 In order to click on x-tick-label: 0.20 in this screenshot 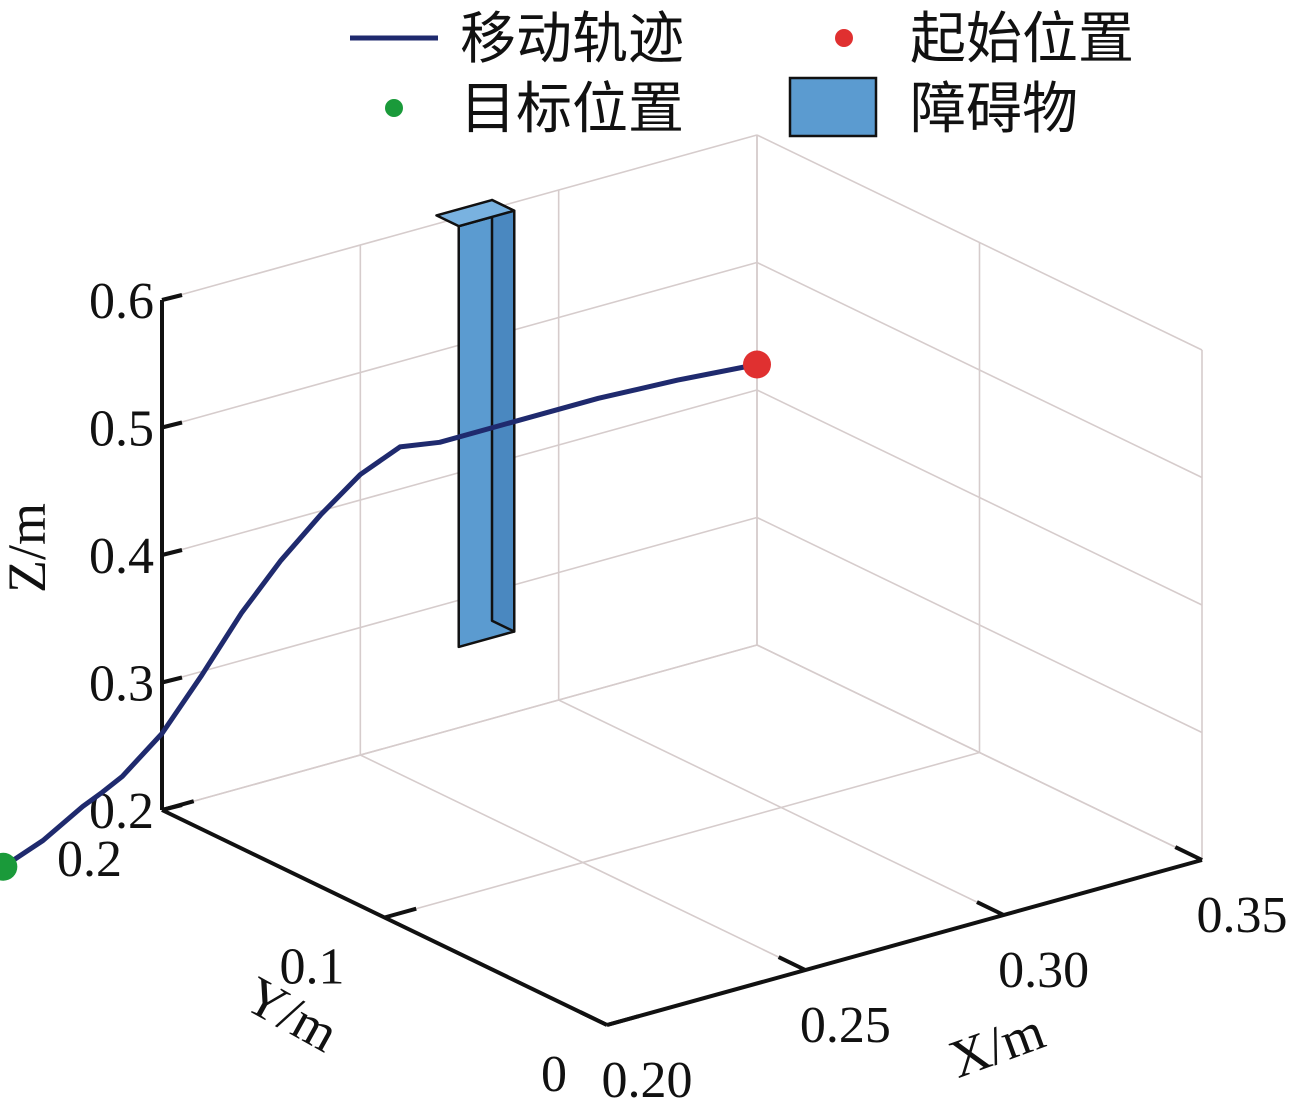, I will do `click(647, 1077)`.